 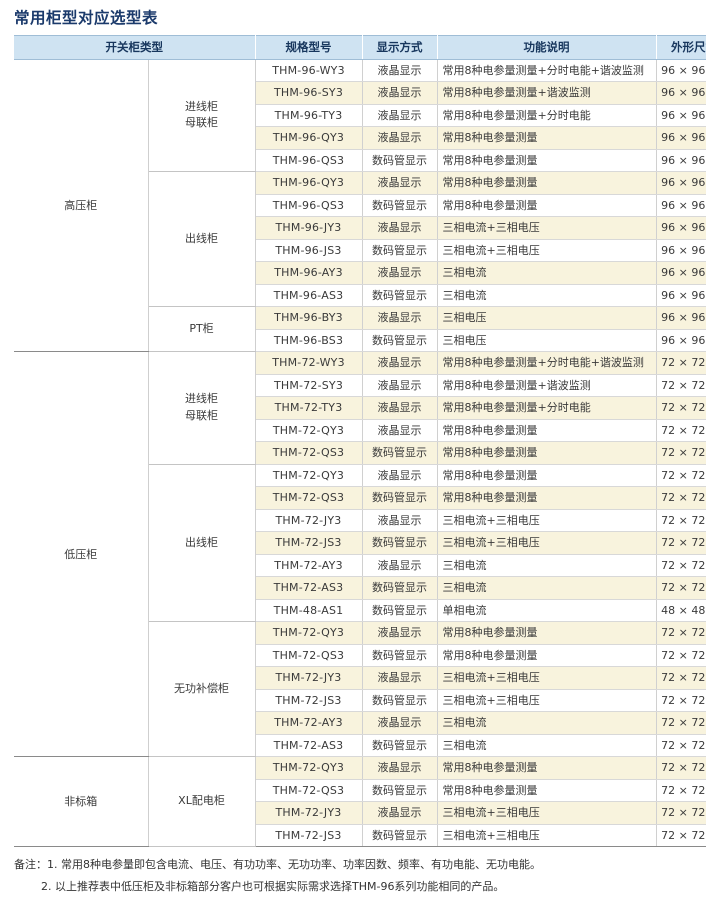 What do you see at coordinates (547, 318) in the screenshot?
I see `cell-function: 三相电压` at bounding box center [547, 318].